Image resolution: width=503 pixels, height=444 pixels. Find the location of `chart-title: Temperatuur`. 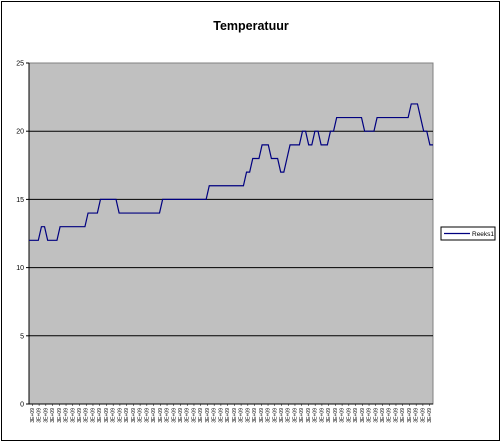

chart-title: Temperatuur is located at coordinates (251, 26).